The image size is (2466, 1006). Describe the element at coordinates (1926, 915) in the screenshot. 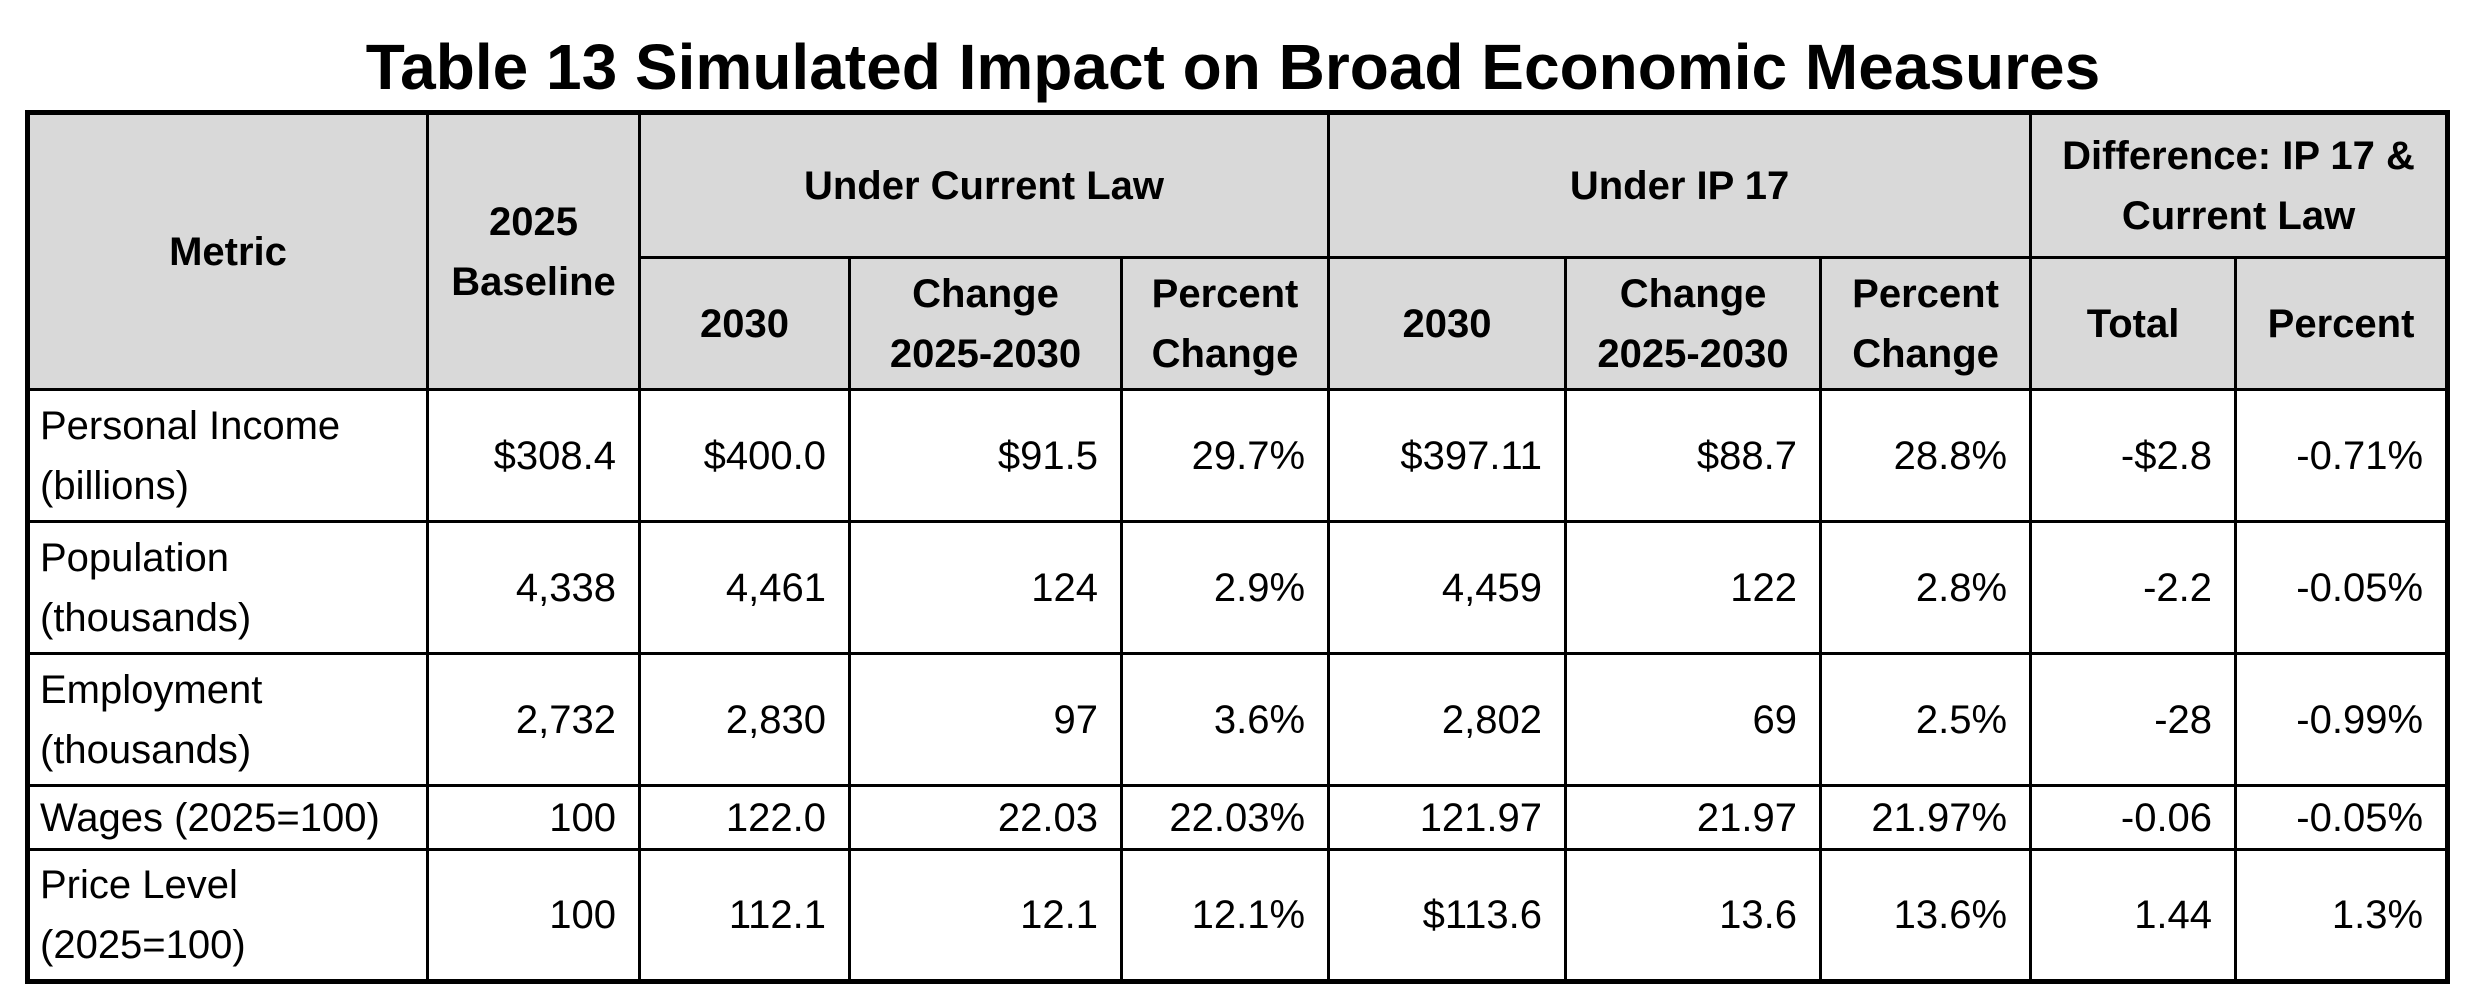

I see `cell-ip-percent: 13.6%` at that location.